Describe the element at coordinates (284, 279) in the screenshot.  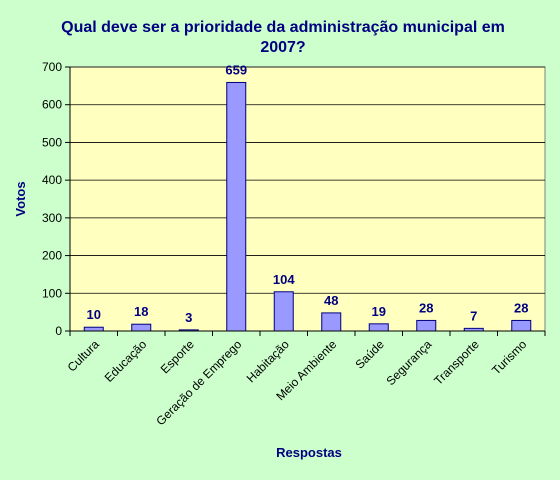
I see `data-label: 104` at that location.